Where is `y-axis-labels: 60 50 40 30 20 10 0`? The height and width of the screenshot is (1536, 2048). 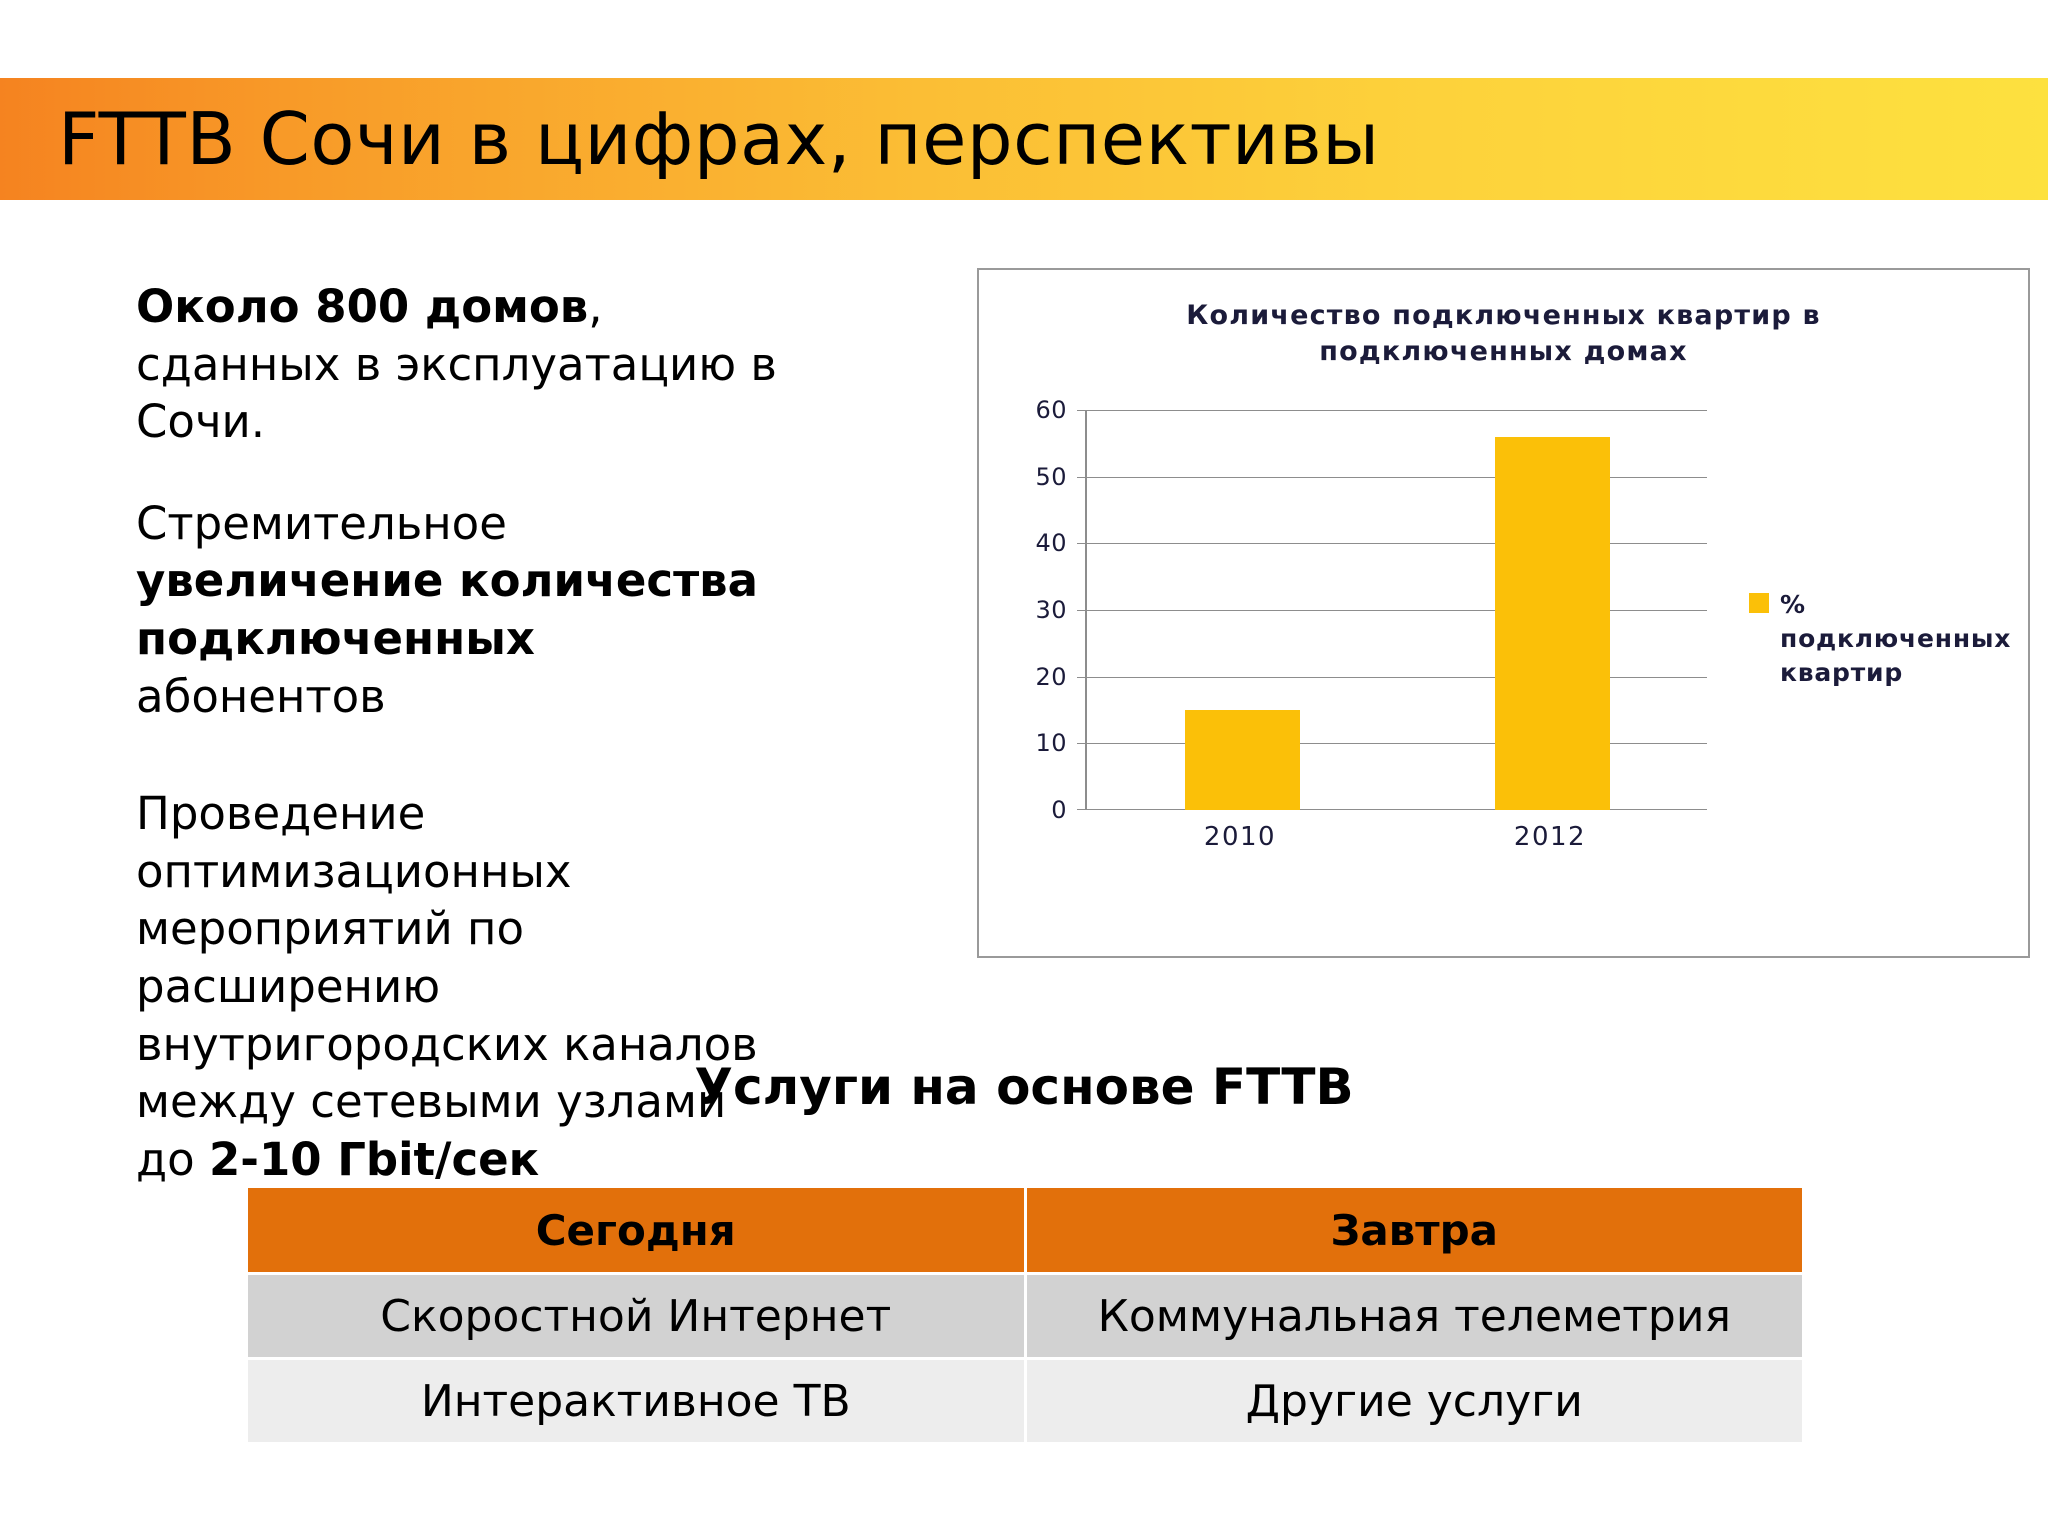 y-axis-labels: 60 50 40 30 20 10 0 is located at coordinates (1046, 610).